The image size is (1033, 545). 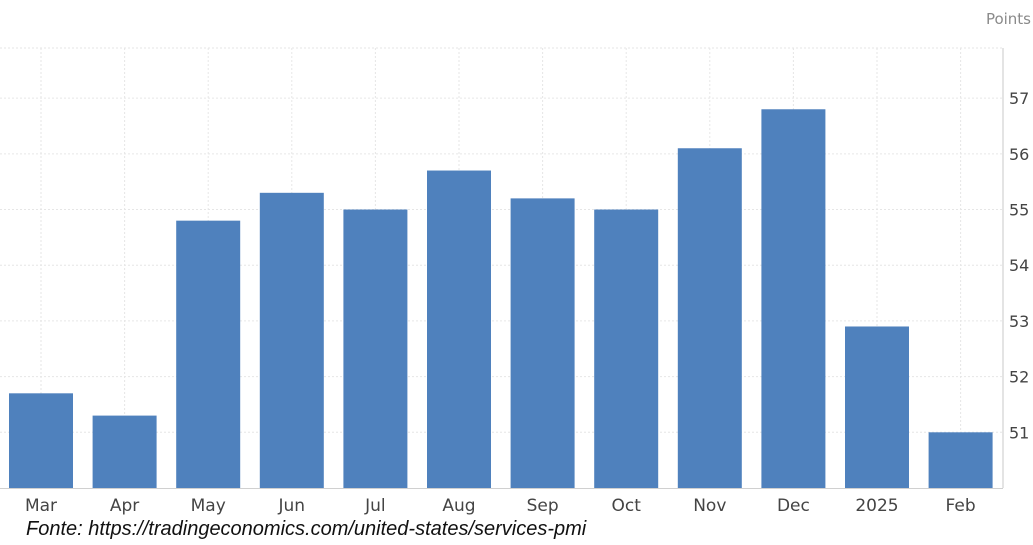 What do you see at coordinates (1019, 154) in the screenshot?
I see `y-tick-label: 56` at bounding box center [1019, 154].